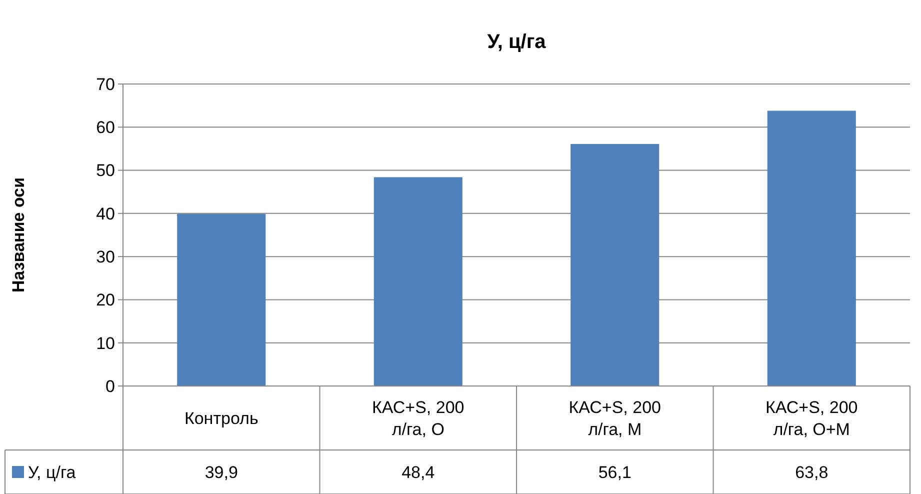 The width and height of the screenshot is (921, 494). I want to click on x-tick-label: КАС+S, 200 л/га, О+М, so click(812, 418).